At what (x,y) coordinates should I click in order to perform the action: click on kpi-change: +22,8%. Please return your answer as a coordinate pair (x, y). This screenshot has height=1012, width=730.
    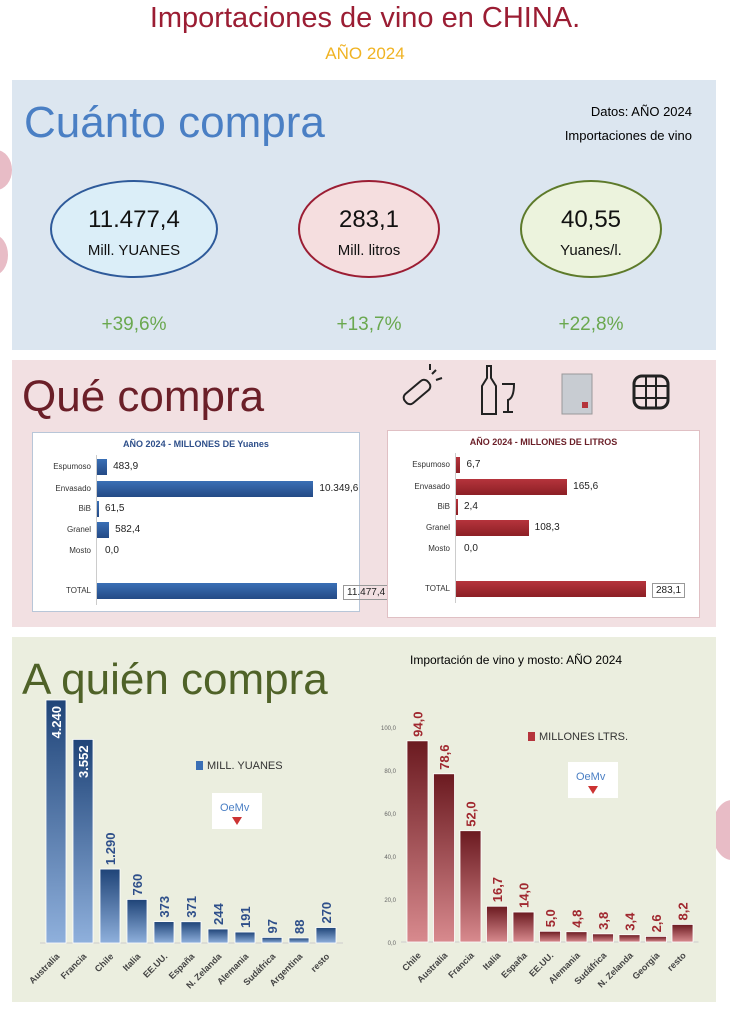
    Looking at the image, I should click on (591, 324).